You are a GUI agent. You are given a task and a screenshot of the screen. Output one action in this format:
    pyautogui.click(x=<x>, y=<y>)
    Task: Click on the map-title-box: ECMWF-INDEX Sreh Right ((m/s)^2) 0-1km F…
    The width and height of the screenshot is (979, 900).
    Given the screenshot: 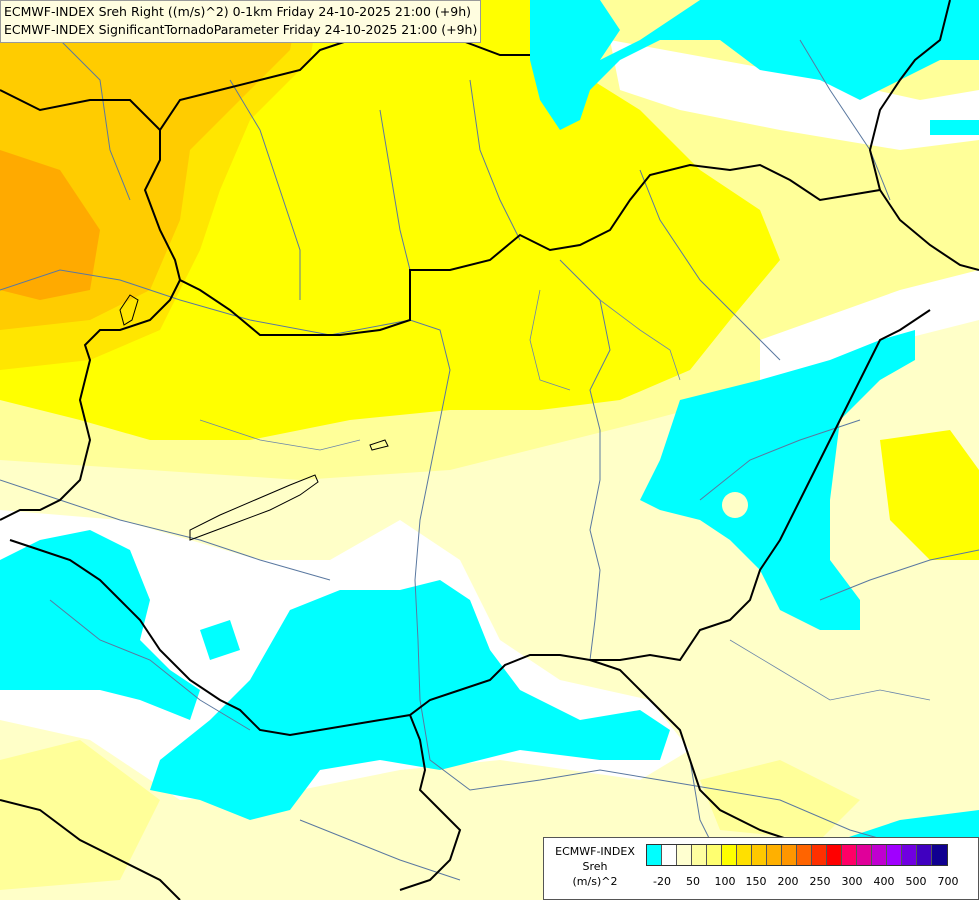 What is the action you would take?
    pyautogui.click(x=241, y=21)
    